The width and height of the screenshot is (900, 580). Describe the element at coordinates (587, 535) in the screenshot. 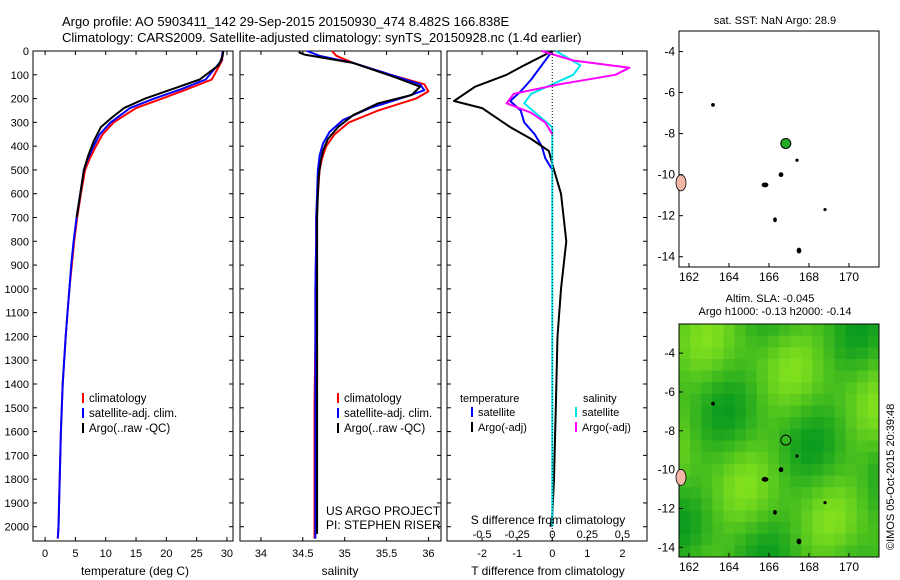

I see `s-tick-label: 0.25` at that location.